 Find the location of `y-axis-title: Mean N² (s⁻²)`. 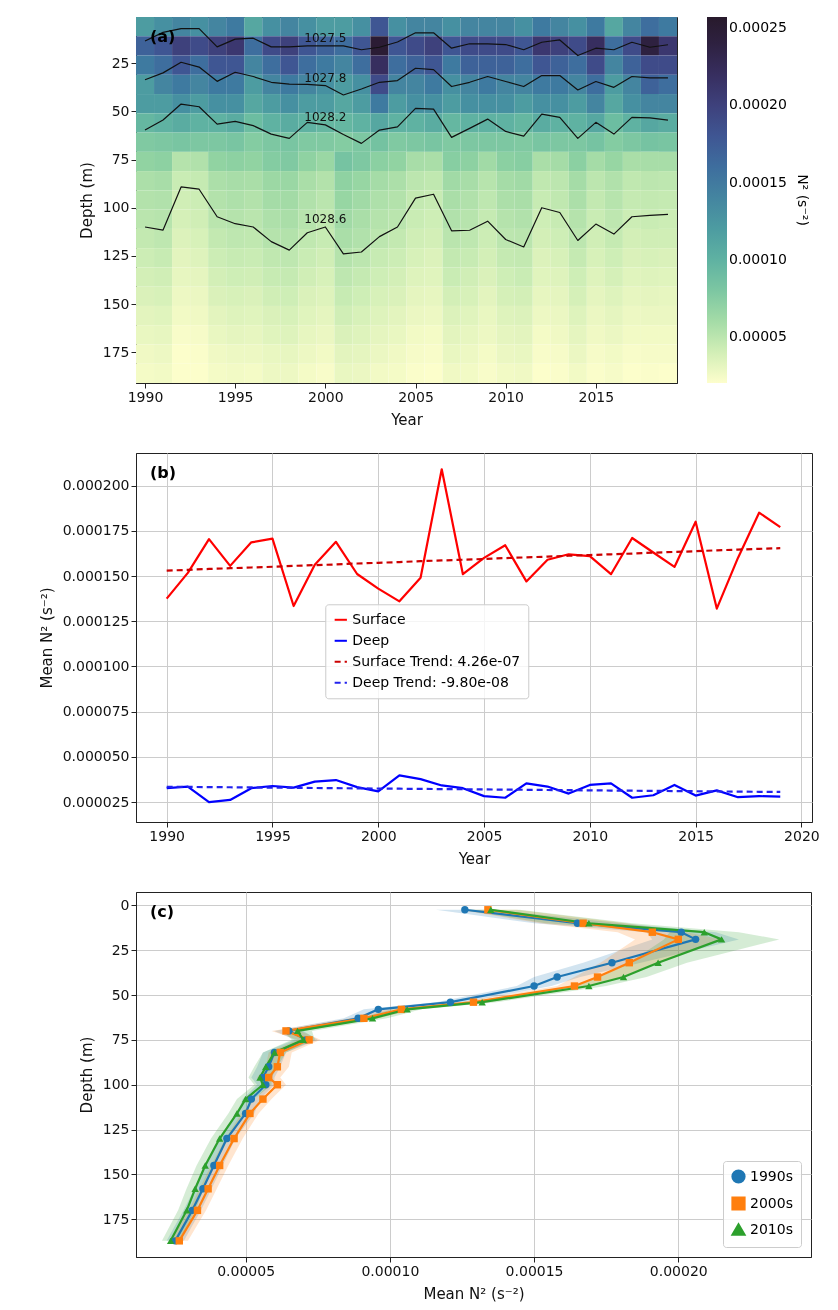

y-axis-title: Mean N² (s⁻²) is located at coordinates (46, 638).